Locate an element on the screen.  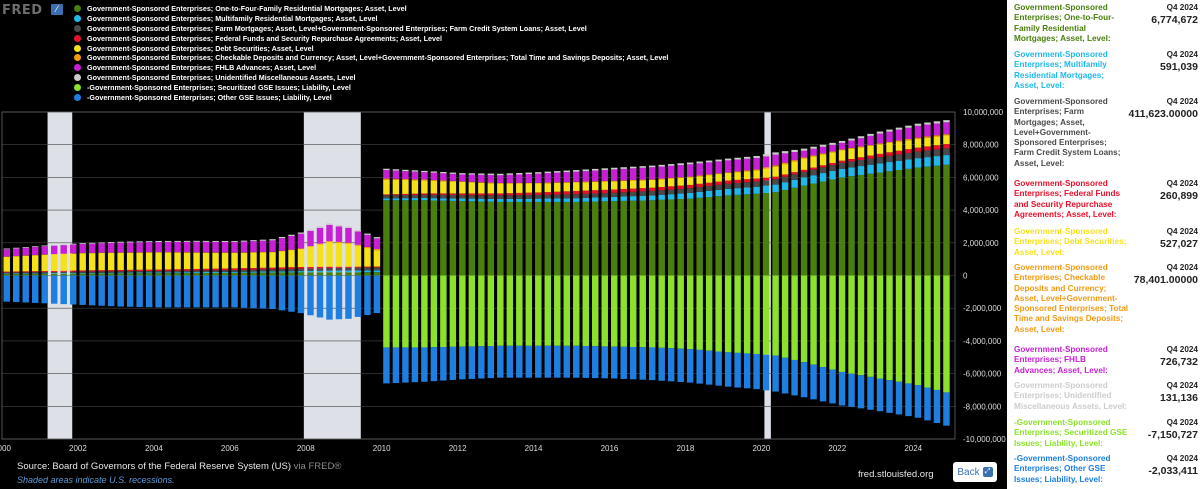
fred-logo: FRED is located at coordinates (22, 10).